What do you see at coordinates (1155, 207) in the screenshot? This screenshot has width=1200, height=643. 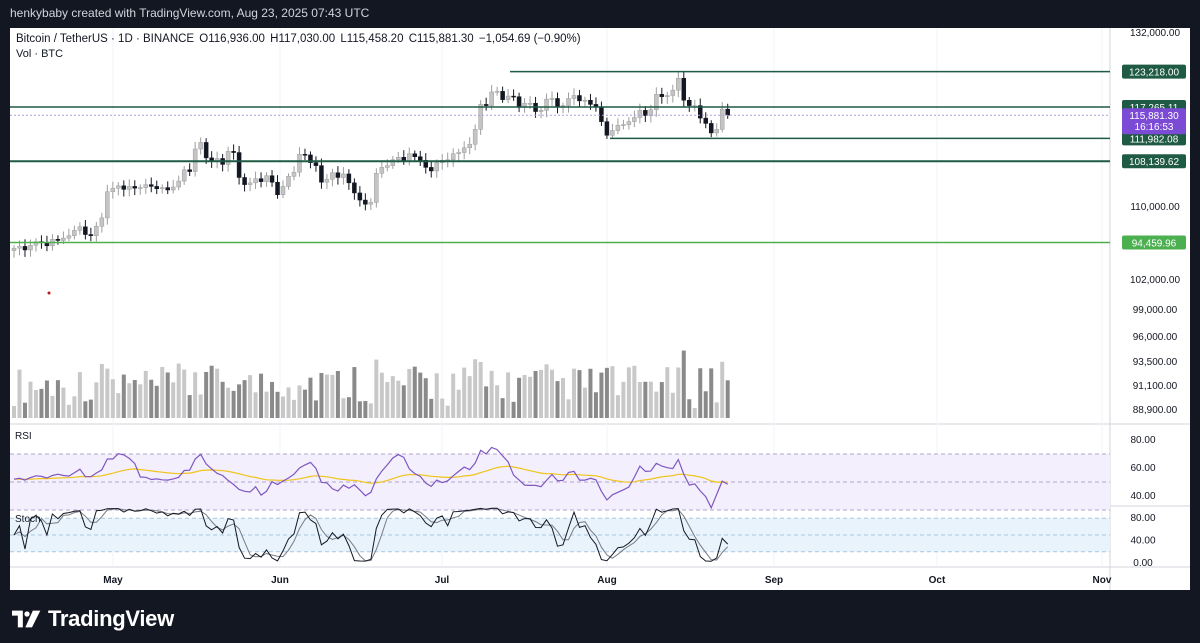 I see `price-axis-tick: 110,000.00` at bounding box center [1155, 207].